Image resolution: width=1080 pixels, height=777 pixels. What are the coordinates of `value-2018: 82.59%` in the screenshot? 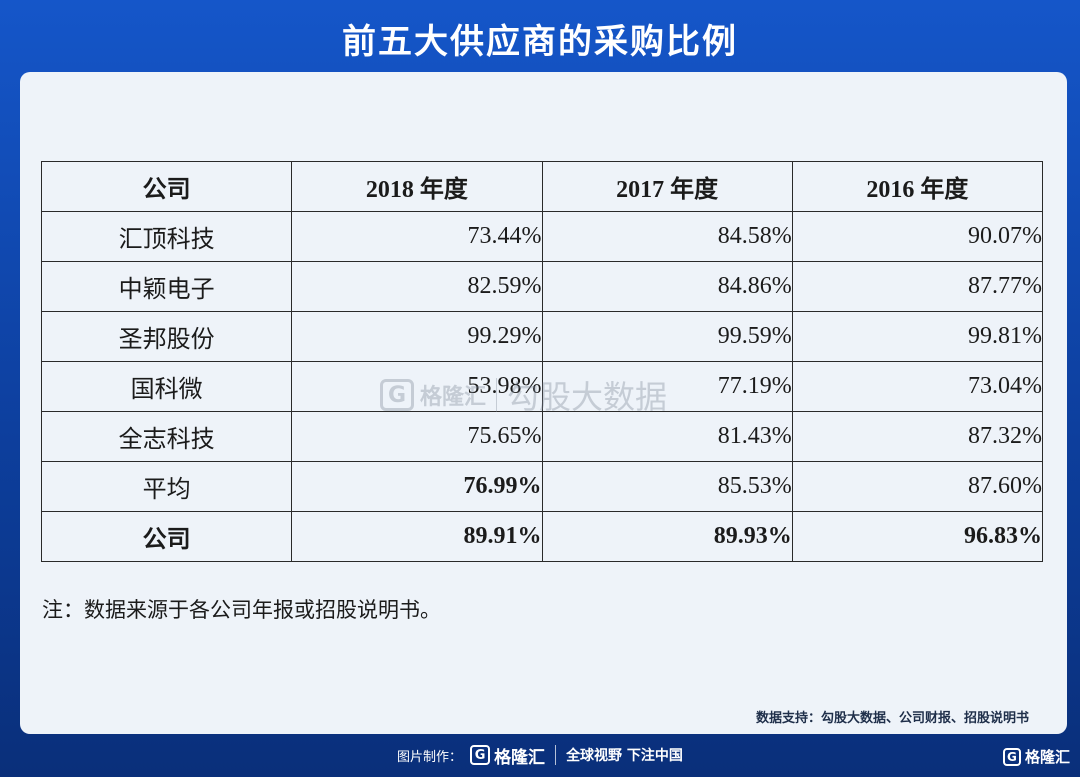 It's located at (417, 286).